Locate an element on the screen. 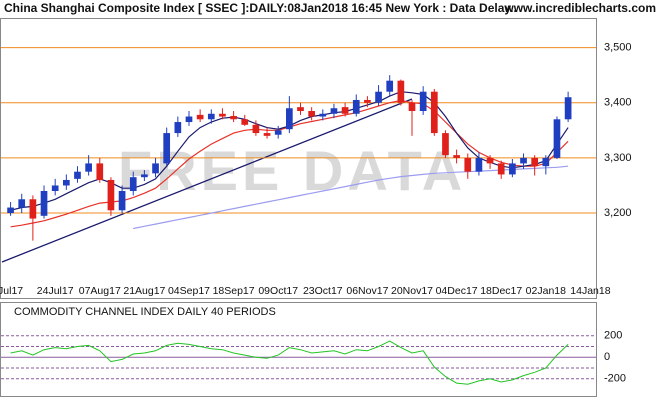 The height and width of the screenshot is (400, 660). y-tick-label: 3,500 is located at coordinates (618, 47).